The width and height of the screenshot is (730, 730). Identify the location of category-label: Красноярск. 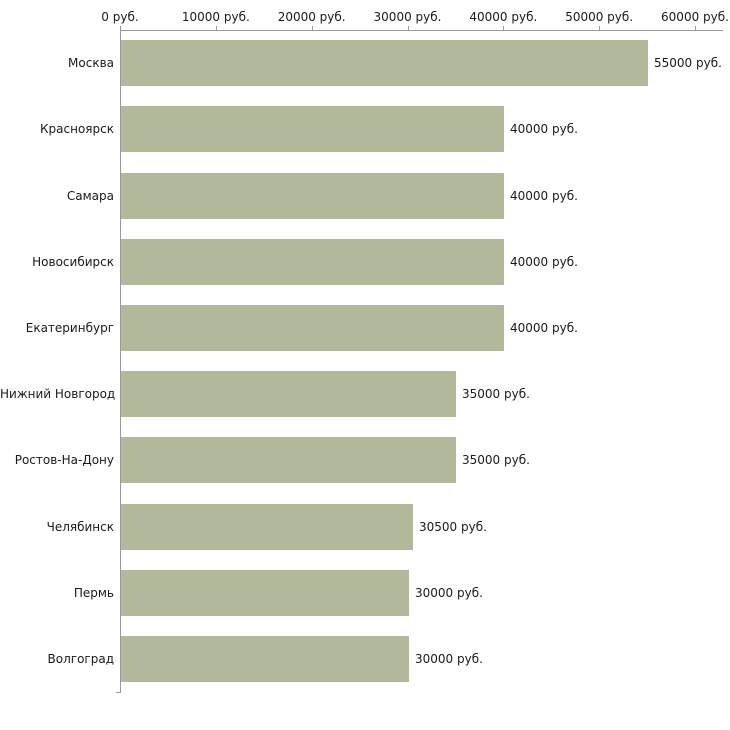
(77, 129).